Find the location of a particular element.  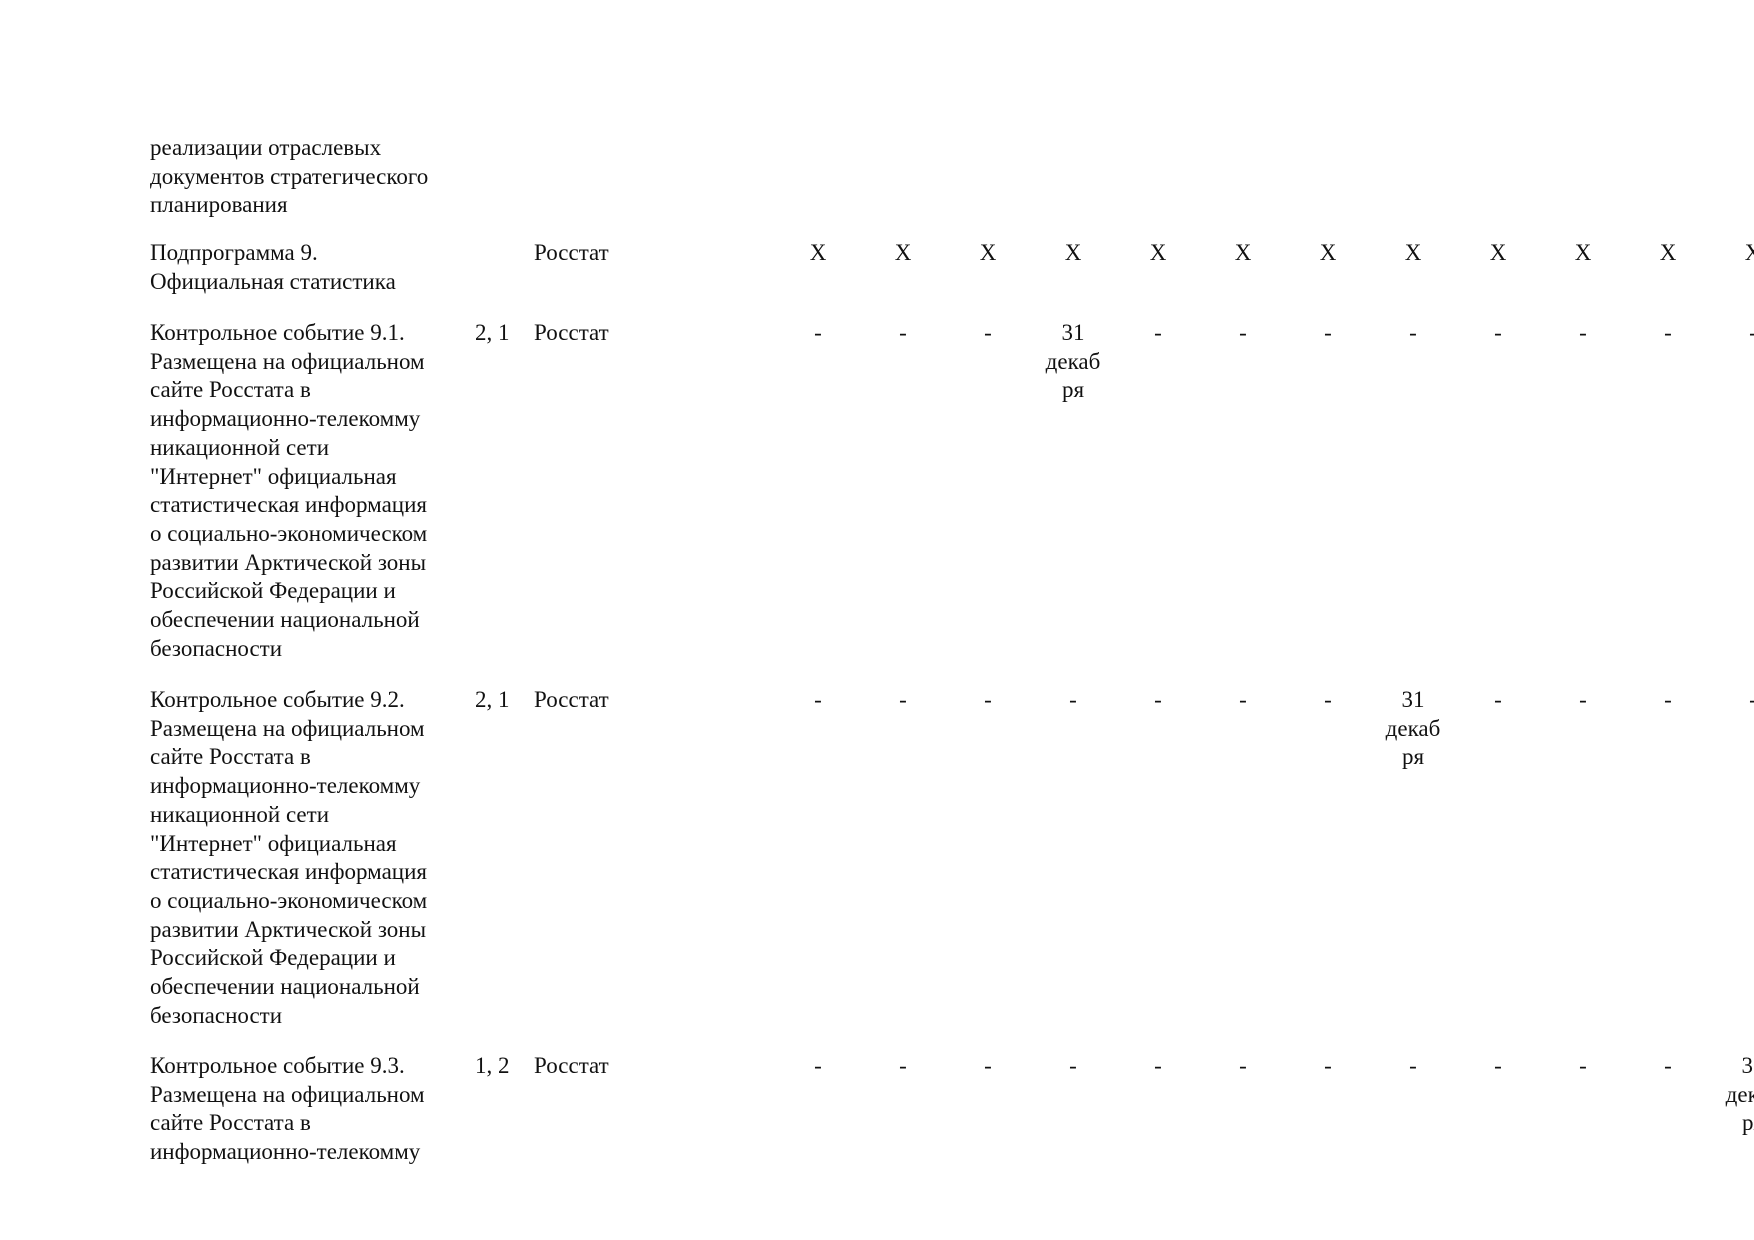

cell-text: 31 is located at coordinates (1073, 332).